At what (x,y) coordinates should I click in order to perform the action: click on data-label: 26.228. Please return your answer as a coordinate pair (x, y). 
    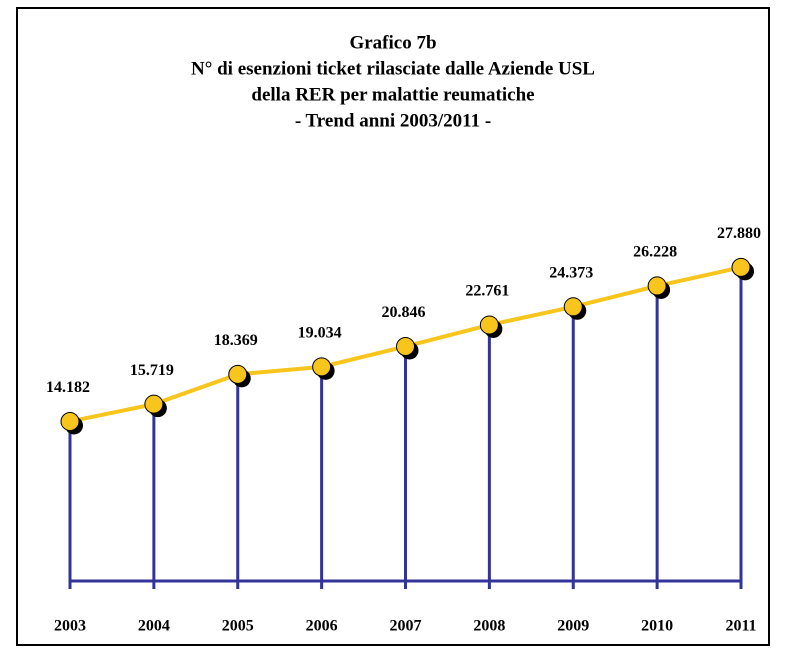
    Looking at the image, I should click on (655, 252).